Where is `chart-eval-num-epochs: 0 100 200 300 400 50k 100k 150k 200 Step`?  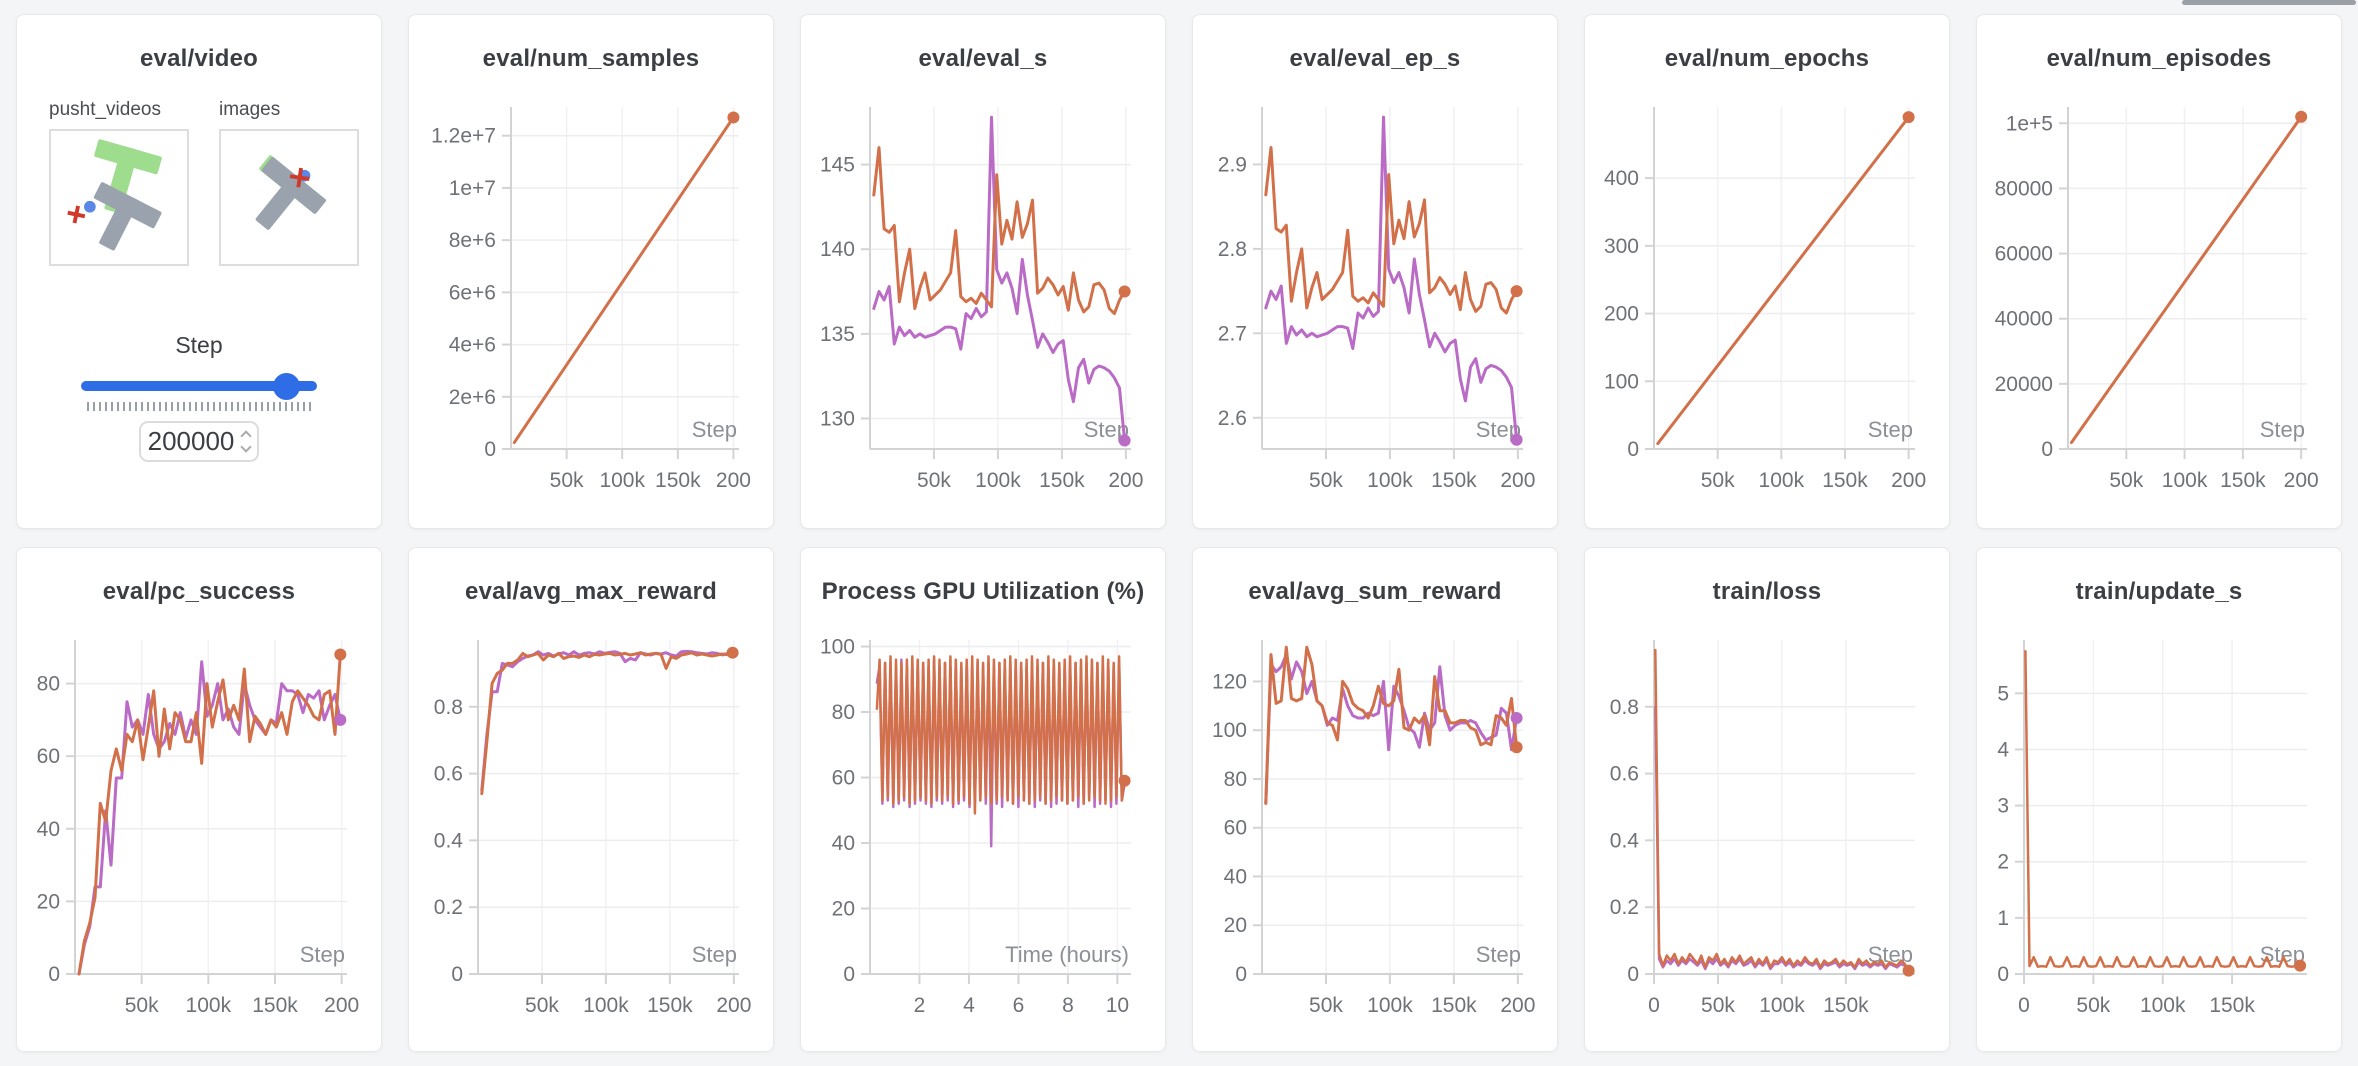 chart-eval-num-epochs: 0 100 200 300 400 50k 100k 150k 200 Step is located at coordinates (1767, 289).